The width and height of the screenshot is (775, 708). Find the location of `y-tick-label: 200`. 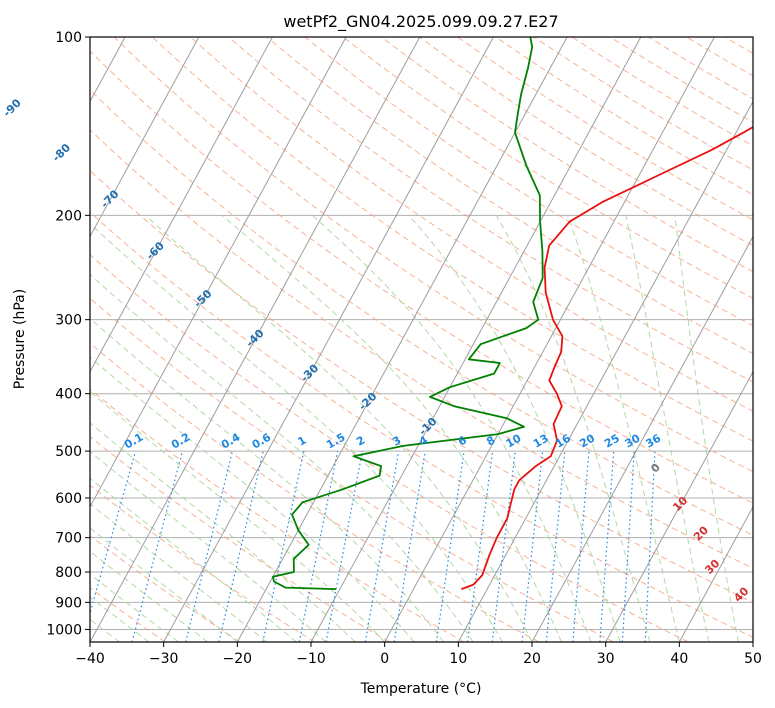

y-tick-label: 200 is located at coordinates (68, 216).